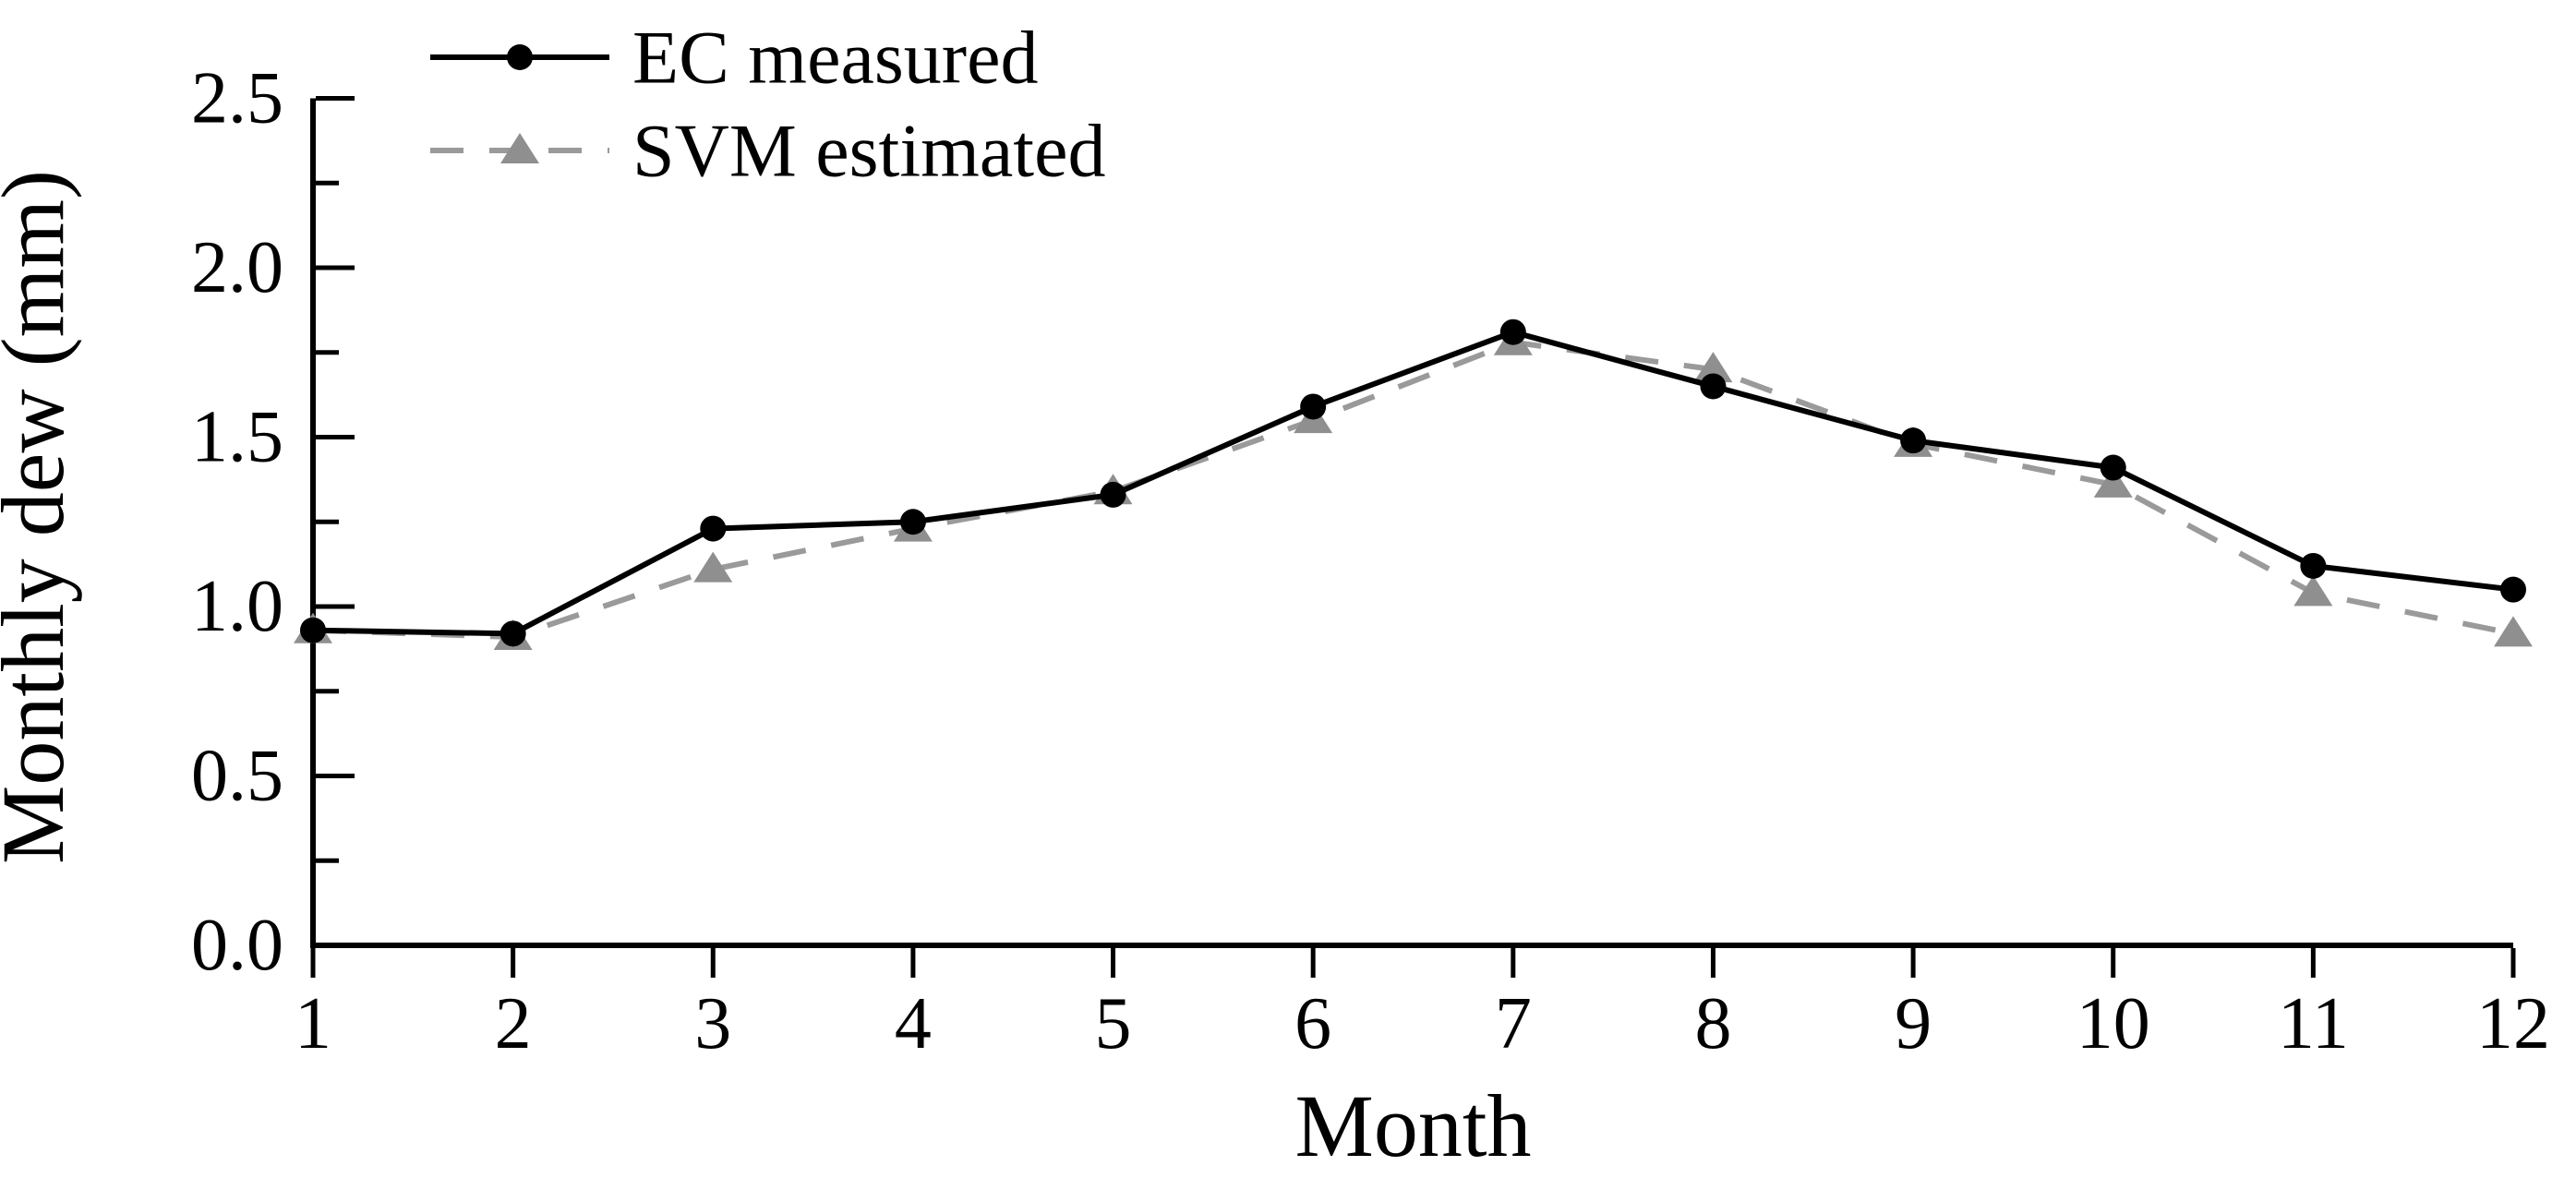 The height and width of the screenshot is (1202, 2576). What do you see at coordinates (237, 98) in the screenshot?
I see `y-axis-tick-label: 2.5` at bounding box center [237, 98].